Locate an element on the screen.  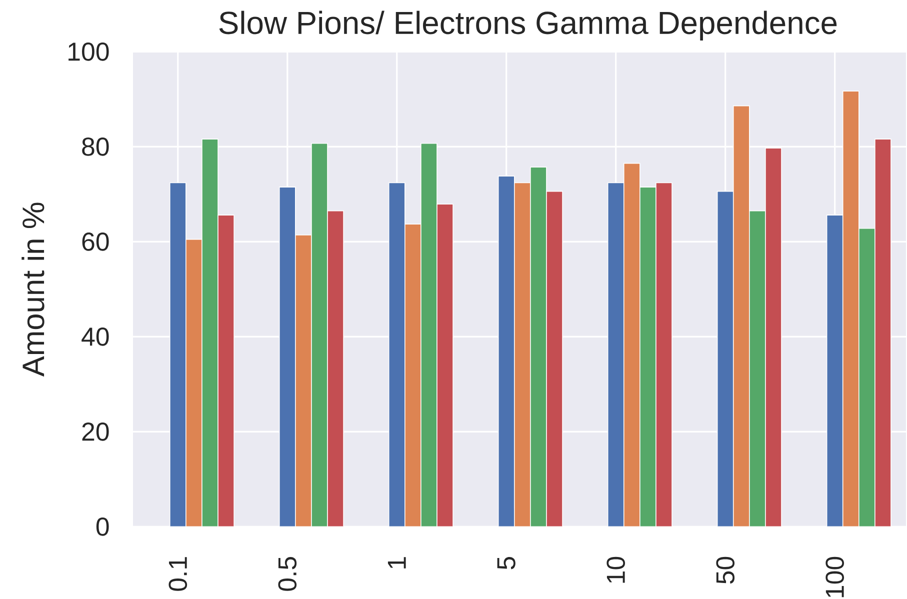
x-tick-label: 5 is located at coordinates (506, 563).